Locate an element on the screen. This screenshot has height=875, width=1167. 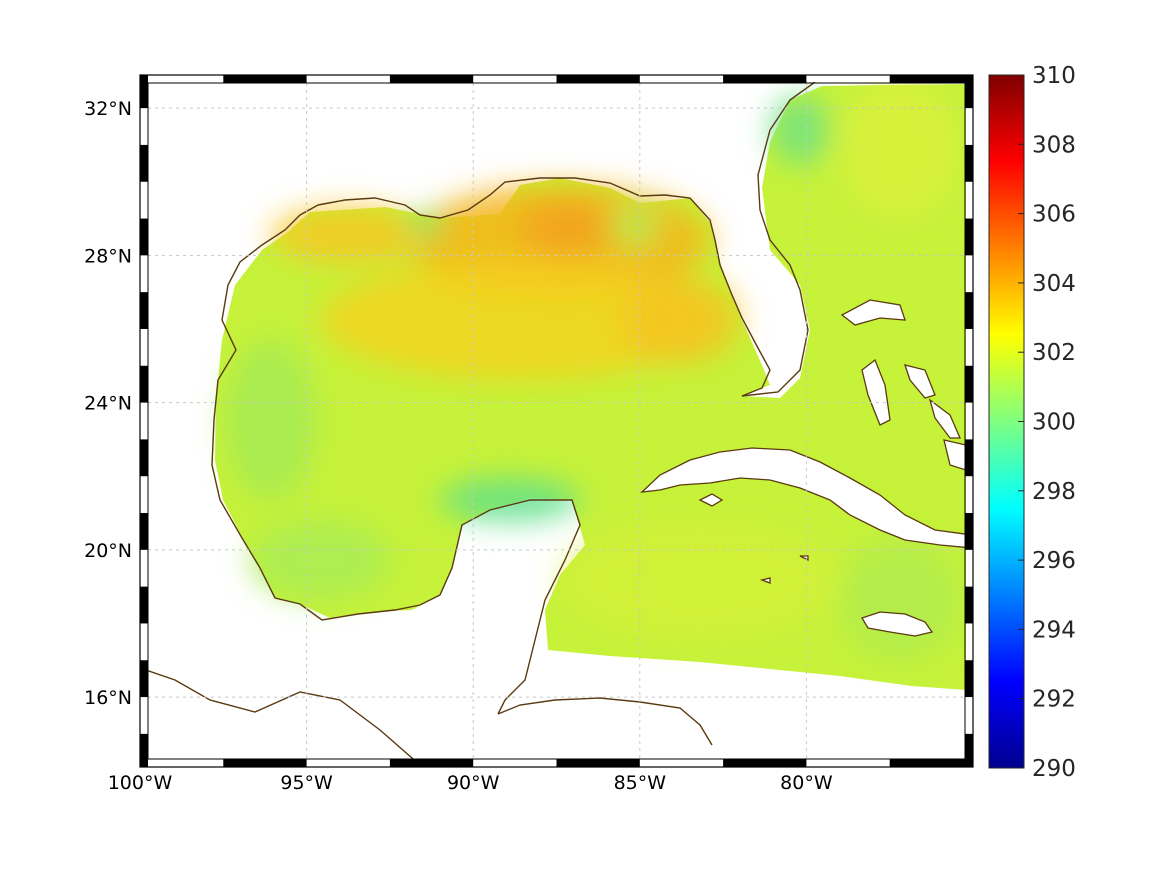
bahamas-abaco is located at coordinates (873, 312).